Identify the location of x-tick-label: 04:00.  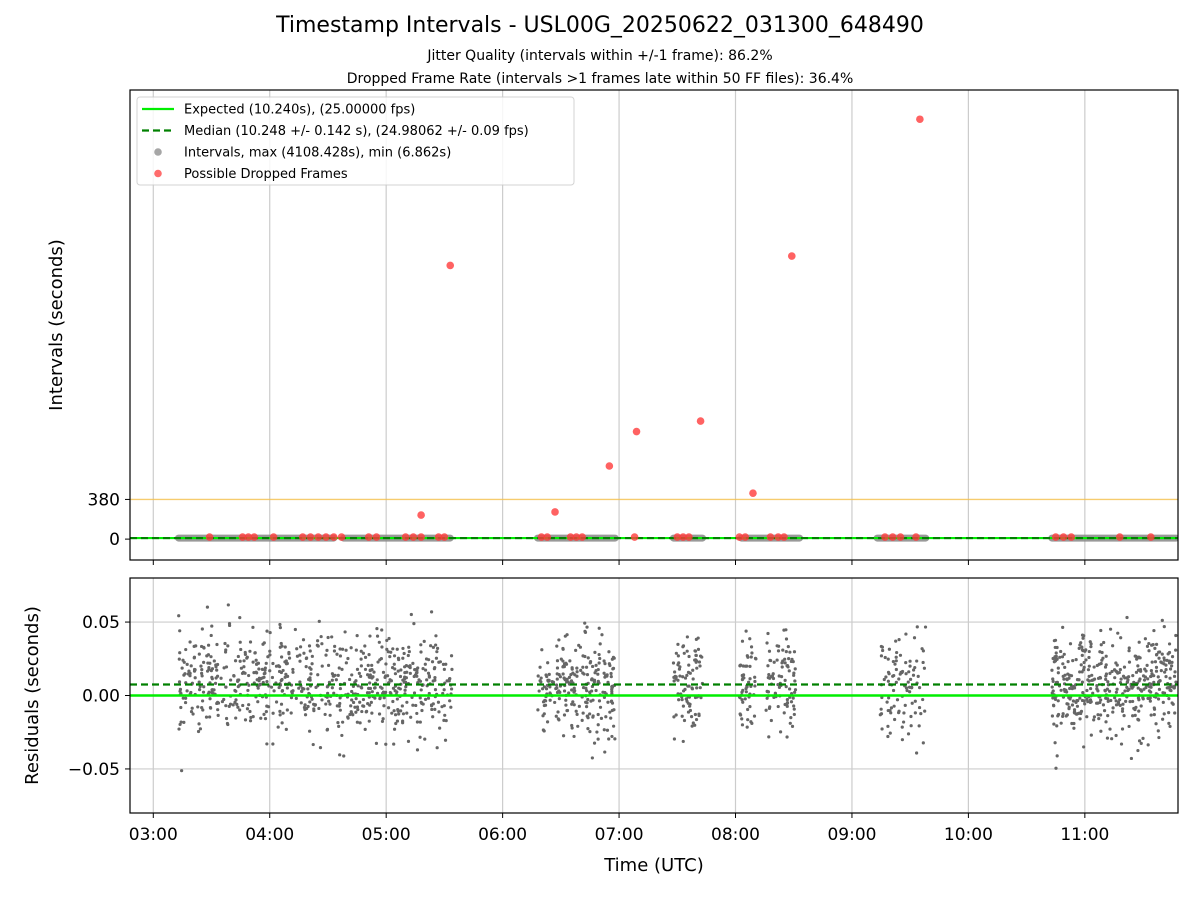
(269, 835).